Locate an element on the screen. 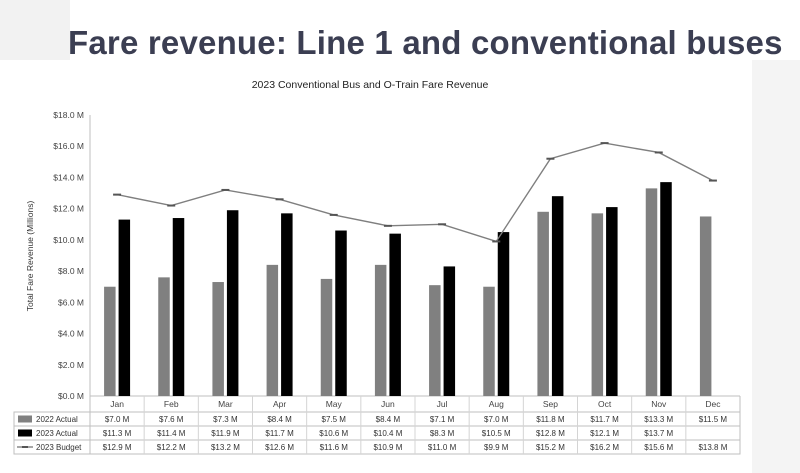 The height and width of the screenshot is (473, 800). data-table-cell: $11.8 M is located at coordinates (550, 419).